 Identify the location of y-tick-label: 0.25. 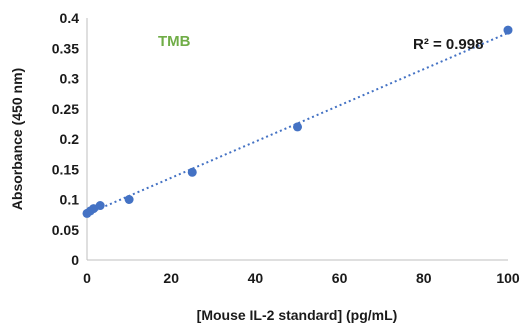
(65, 109).